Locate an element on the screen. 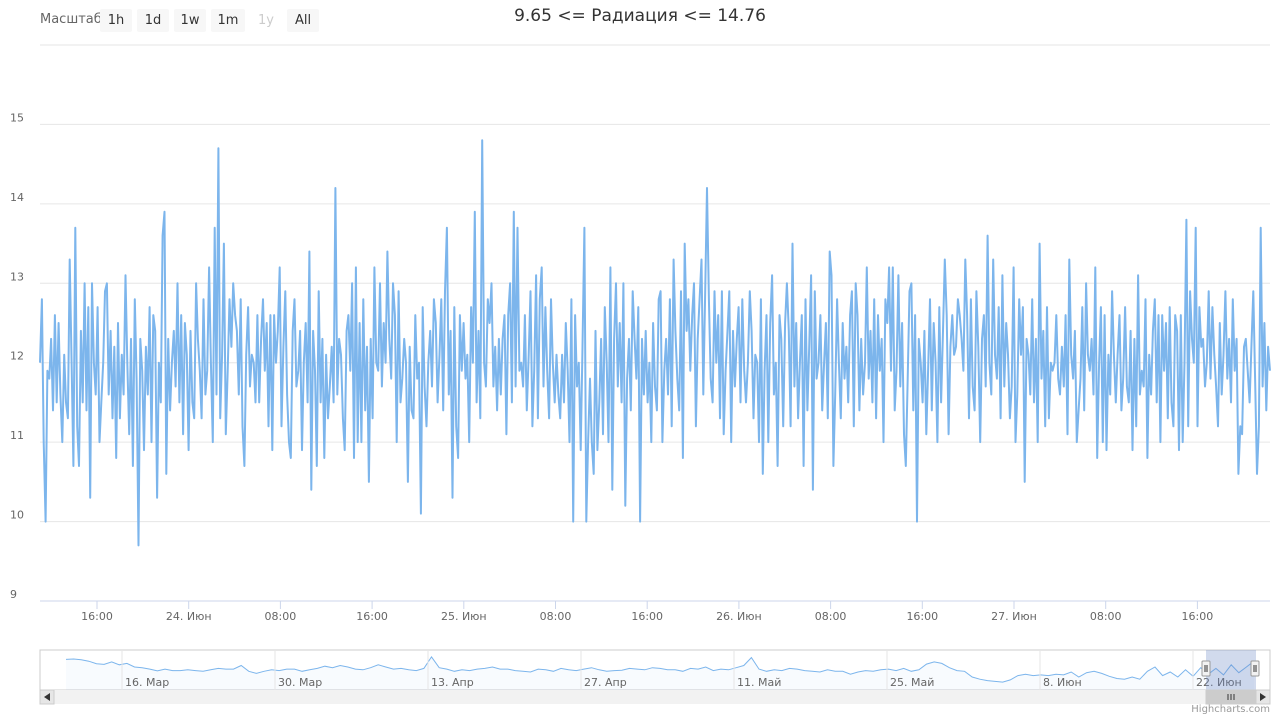  navigator-tick-label: 8. Июн is located at coordinates (1062, 682).